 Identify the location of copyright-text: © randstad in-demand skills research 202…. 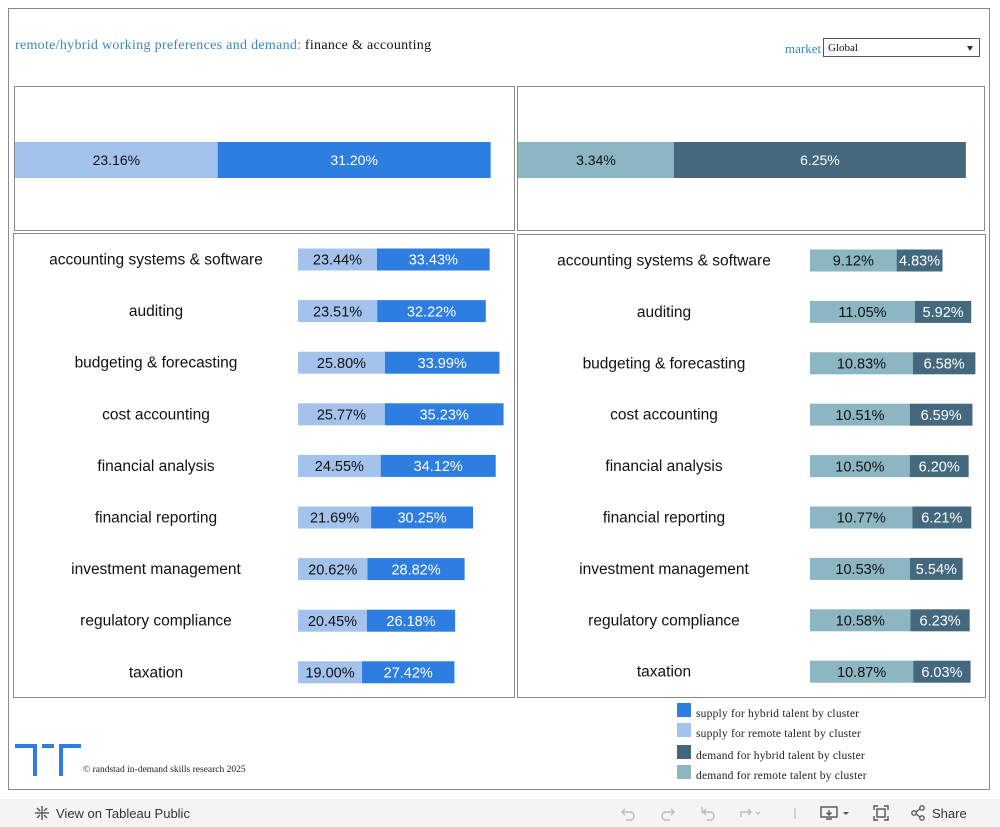
(164, 770).